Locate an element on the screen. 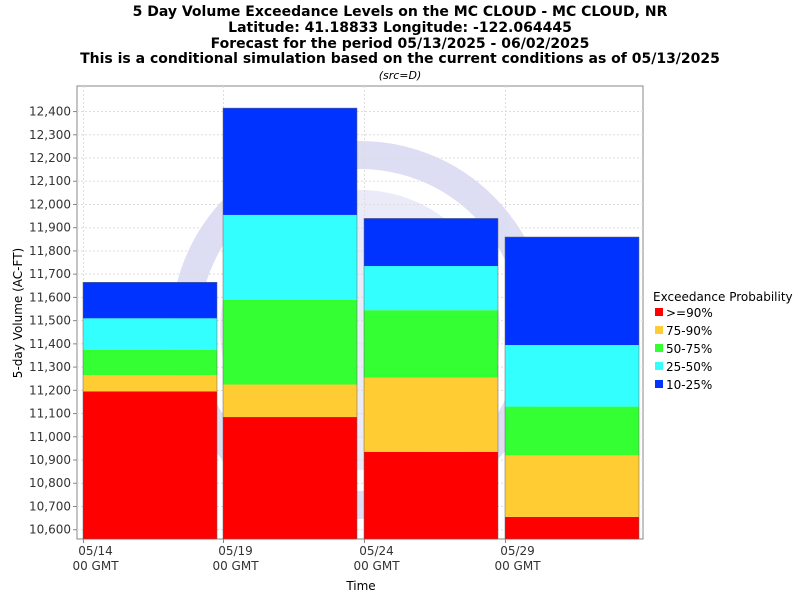 This screenshot has width=800, height=600. y-tick-label: 11,700 is located at coordinates (50, 274).